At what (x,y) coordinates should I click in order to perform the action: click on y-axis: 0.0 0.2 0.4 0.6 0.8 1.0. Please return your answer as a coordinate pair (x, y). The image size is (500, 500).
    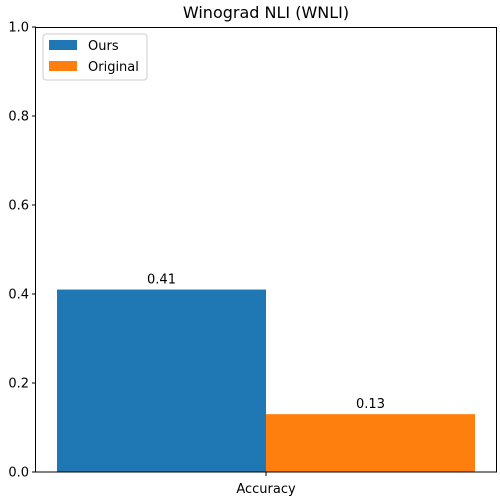
    Looking at the image, I should click on (22, 251).